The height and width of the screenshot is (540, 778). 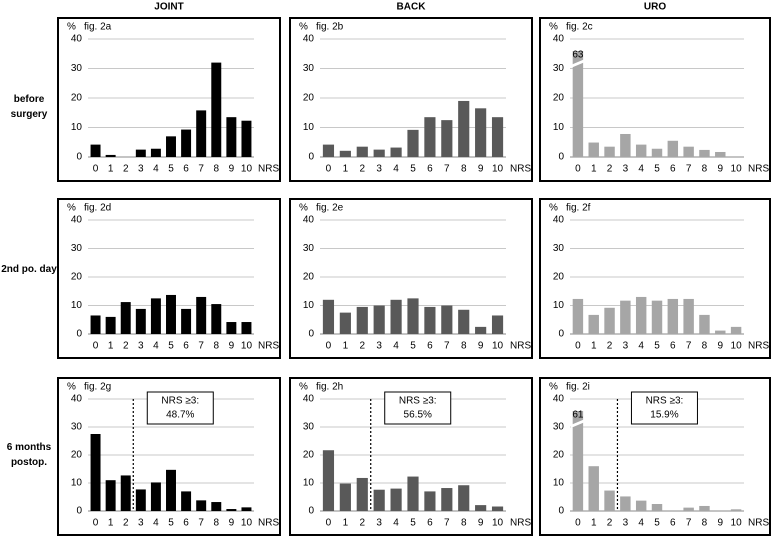 What do you see at coordinates (412, 7) in the screenshot?
I see `column-header: BACK` at bounding box center [412, 7].